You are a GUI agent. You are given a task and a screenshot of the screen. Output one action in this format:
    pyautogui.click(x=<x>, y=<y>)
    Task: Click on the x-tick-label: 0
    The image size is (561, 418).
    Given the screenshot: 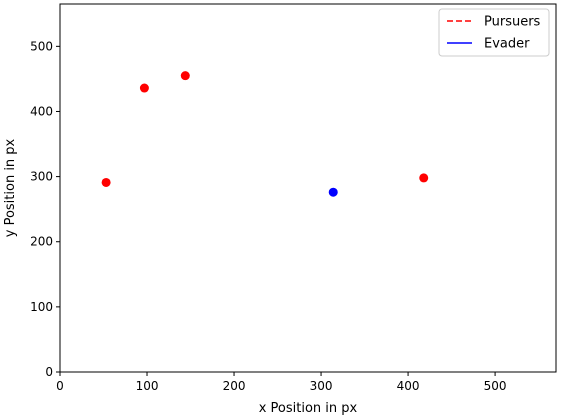 What is the action you would take?
    pyautogui.click(x=60, y=386)
    